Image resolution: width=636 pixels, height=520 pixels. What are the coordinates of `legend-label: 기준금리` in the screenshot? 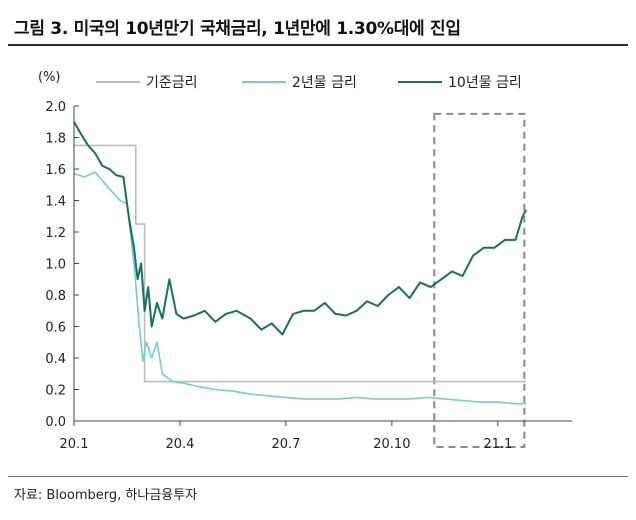 It's located at (172, 83).